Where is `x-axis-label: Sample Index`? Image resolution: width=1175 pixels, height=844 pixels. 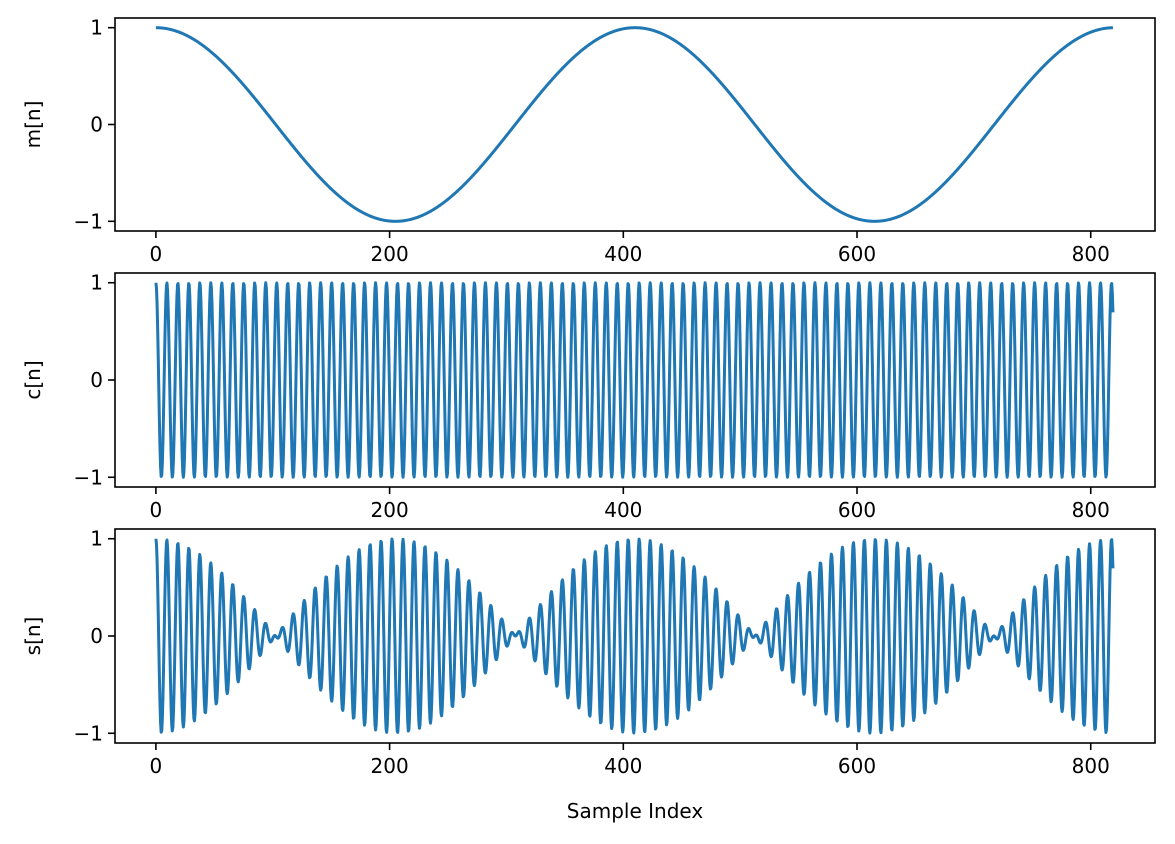 x-axis-label: Sample Index is located at coordinates (635, 811).